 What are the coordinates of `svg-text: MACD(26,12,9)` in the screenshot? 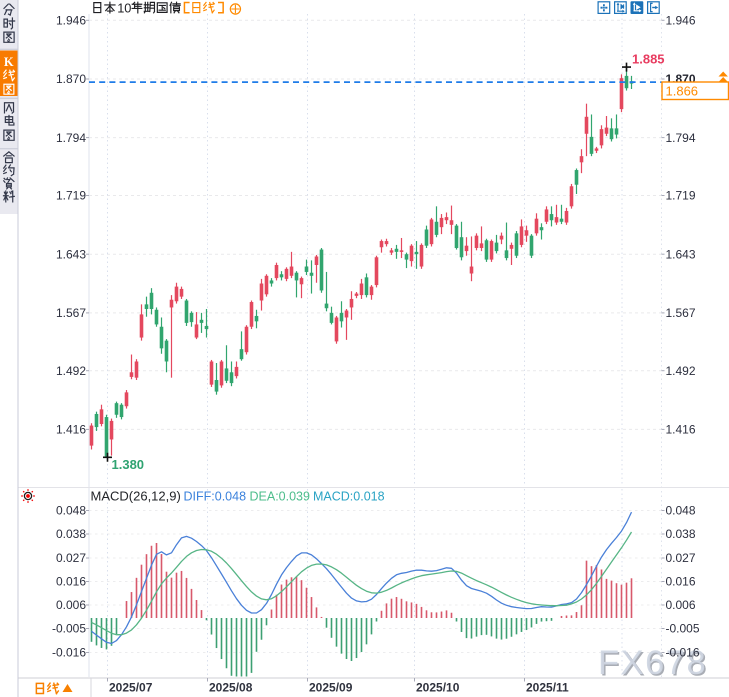 It's located at (136, 496).